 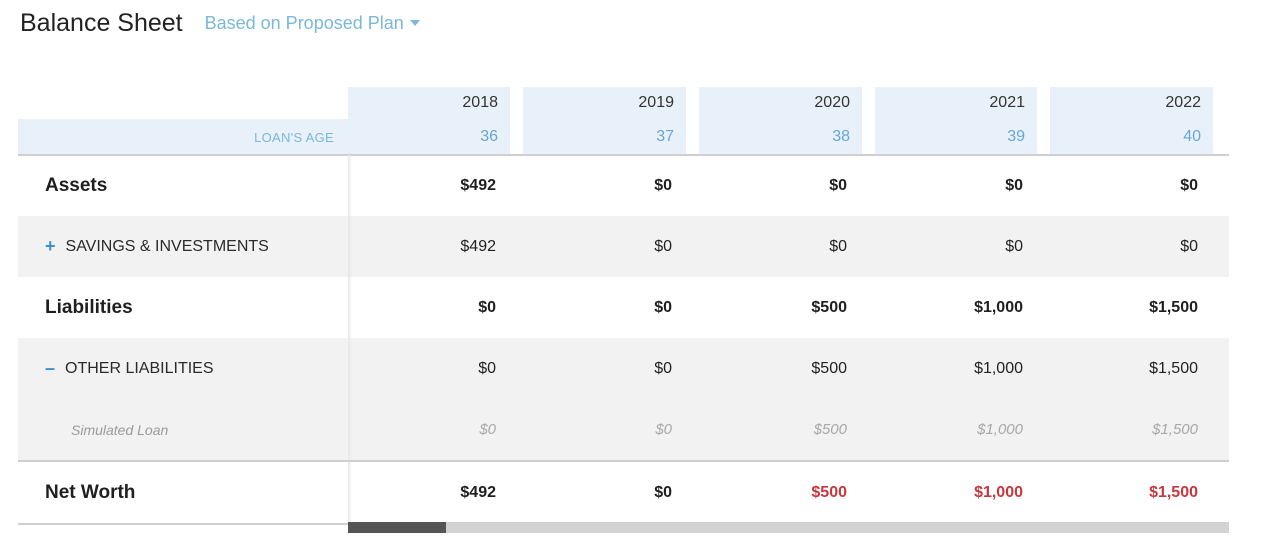 I want to click on savings-investments-row: + SAVINGS & INVESTMENTS $492 $0 $0 $0 $0, so click(x=623, y=246).